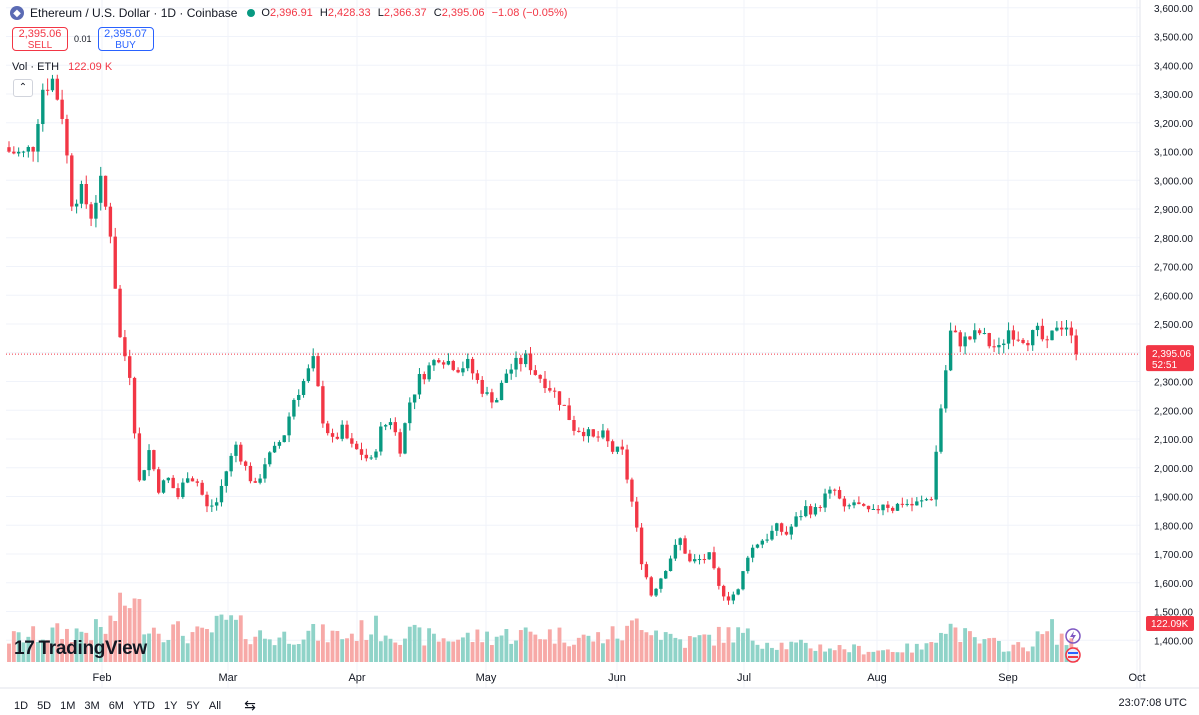  I want to click on range-3m-button: 3M, so click(92, 705).